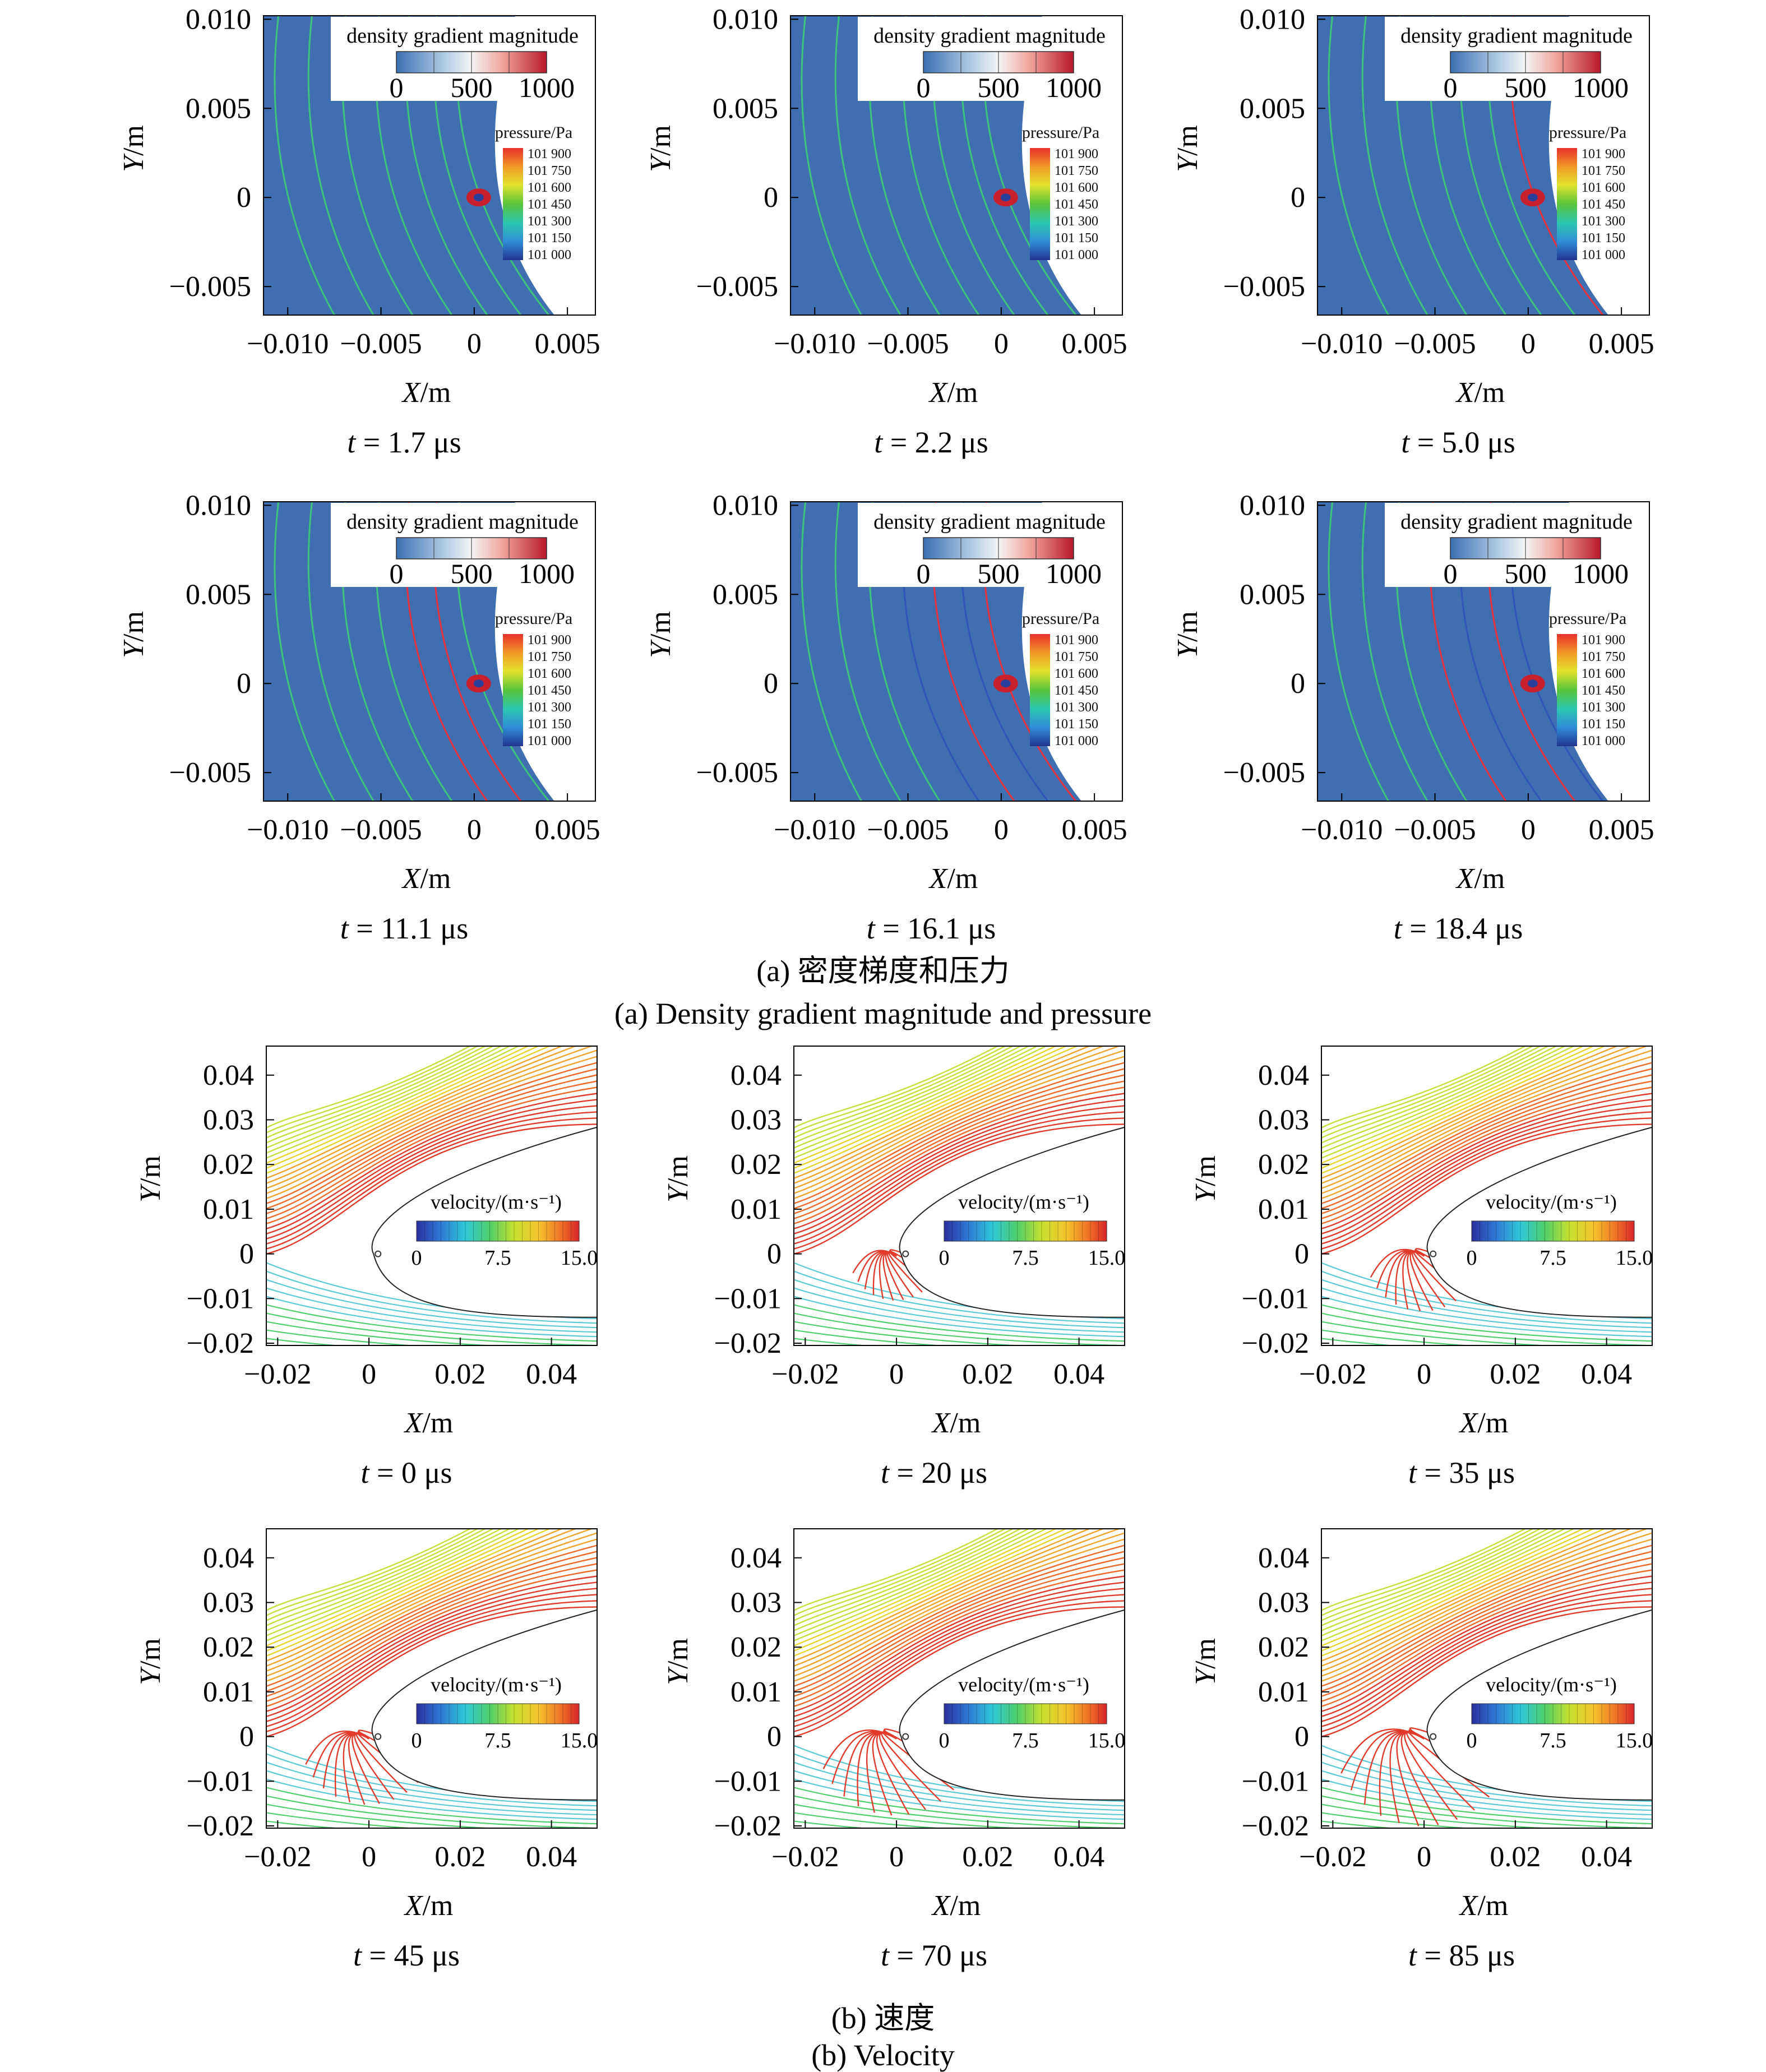 The width and height of the screenshot is (1766, 2072). I want to click on pressure-legend-level: 101 300, so click(1076, 221).